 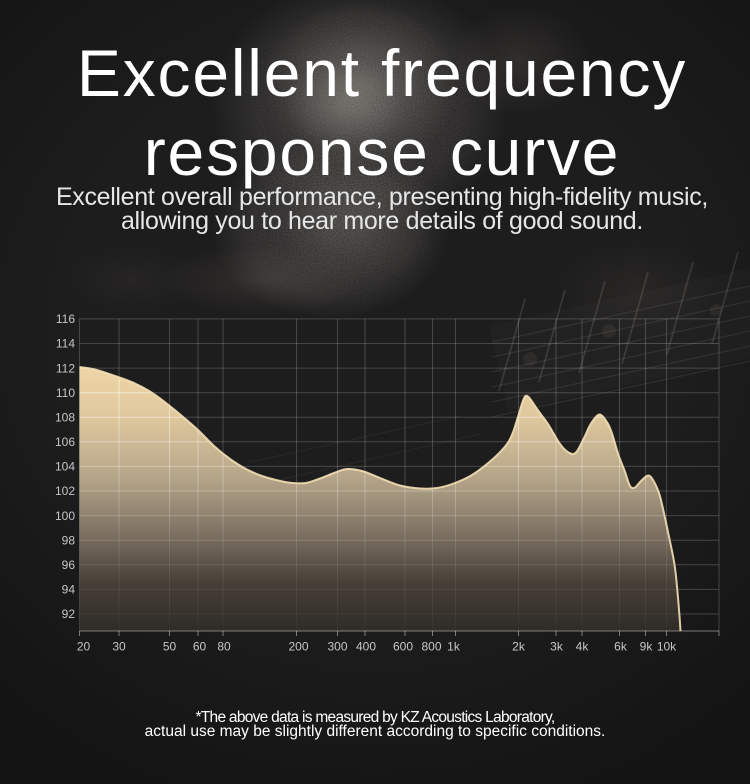 What do you see at coordinates (65, 368) in the screenshot?
I see `svg-text: 112` at bounding box center [65, 368].